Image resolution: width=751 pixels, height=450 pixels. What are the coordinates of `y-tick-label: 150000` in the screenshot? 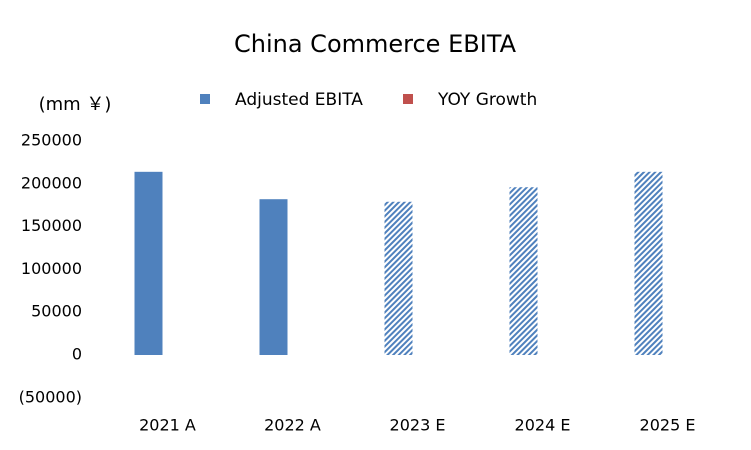 It's located at (51, 225).